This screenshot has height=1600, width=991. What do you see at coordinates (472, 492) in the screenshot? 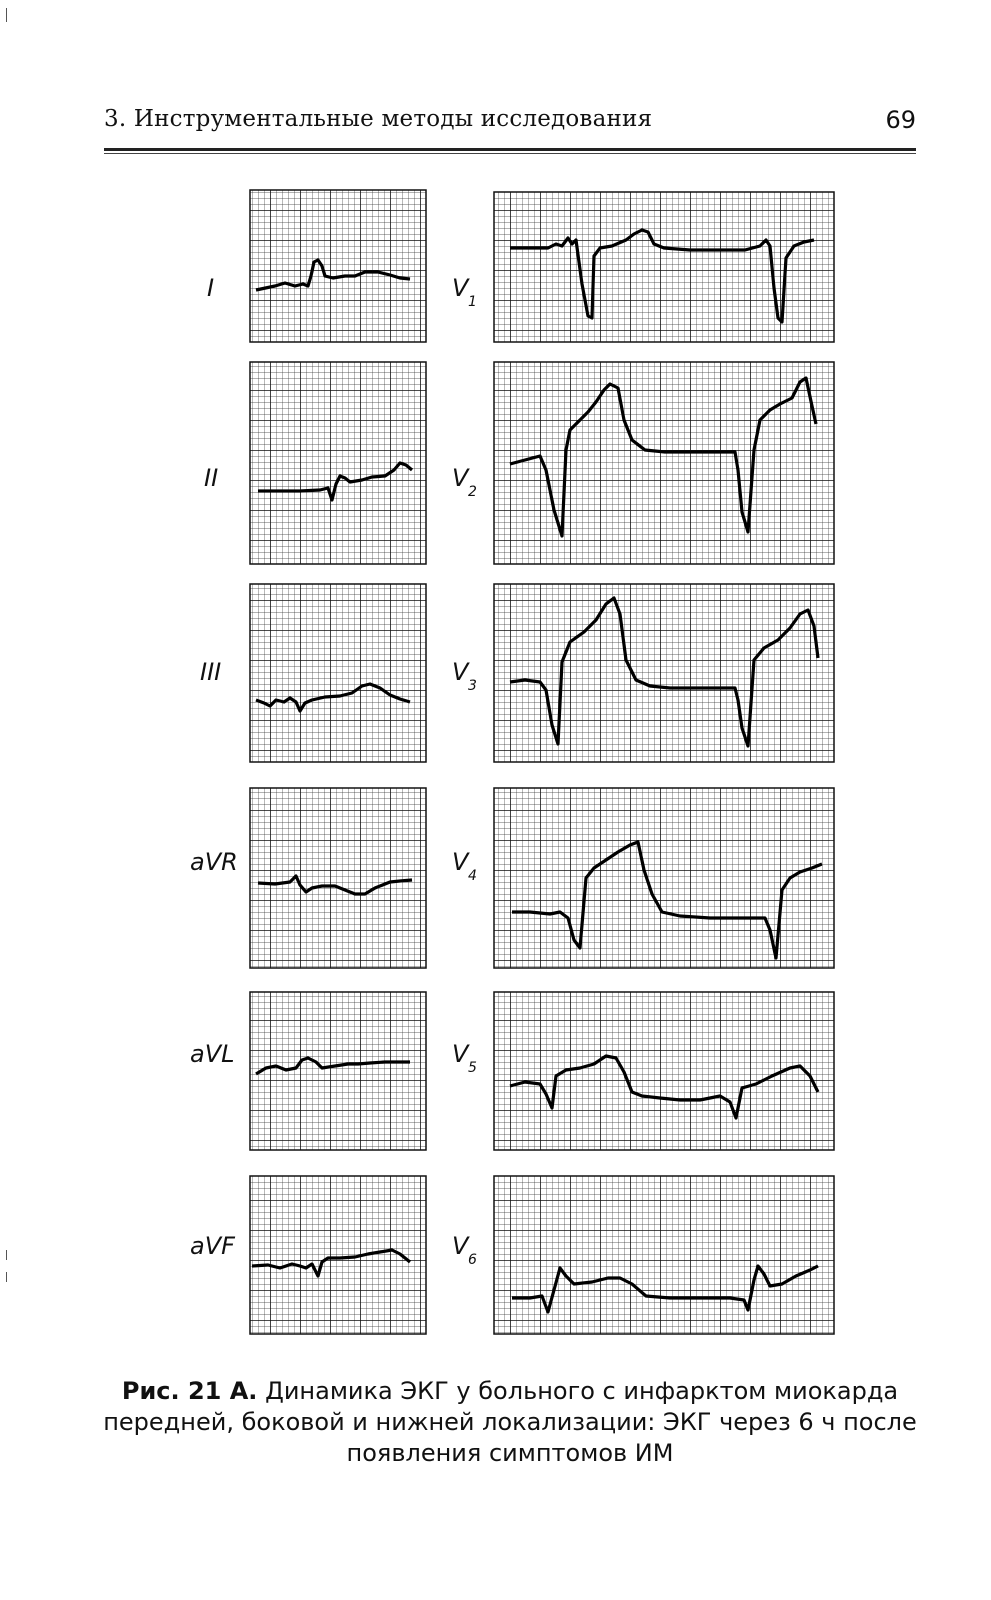
I see `lead-sub-V2: 2` at bounding box center [472, 492].